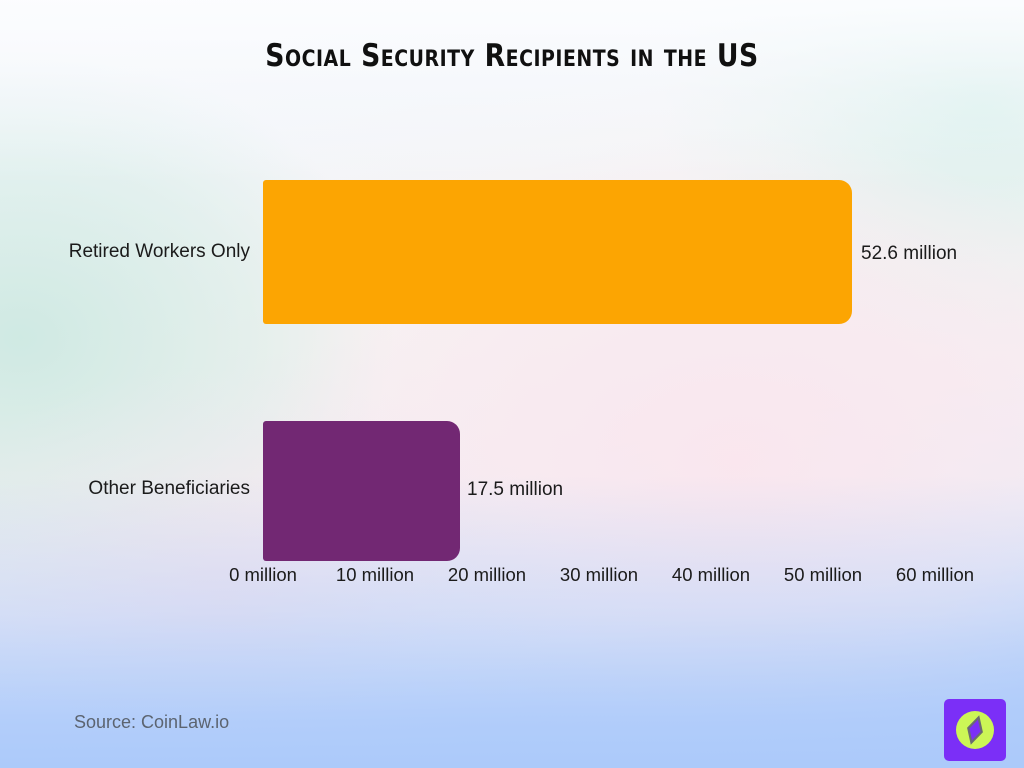 This screenshot has height=768, width=1024. I want to click on chart-title: Social Security Recipients in the US, so click(512, 56).